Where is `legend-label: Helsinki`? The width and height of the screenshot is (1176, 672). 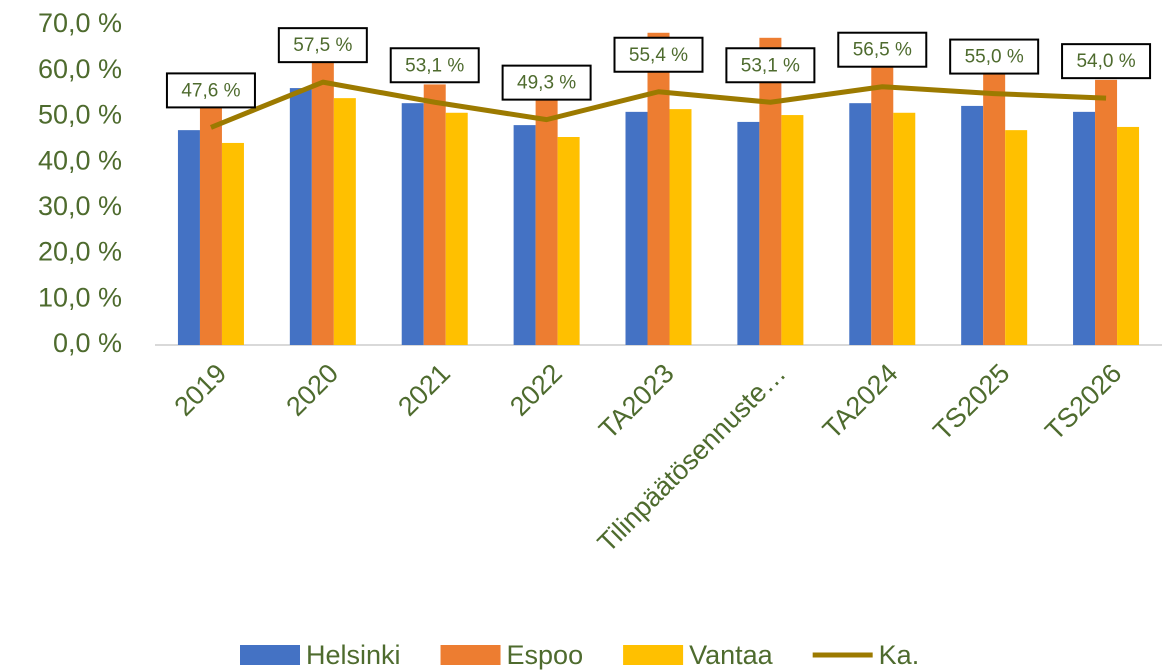
legend-label: Helsinki is located at coordinates (353, 655).